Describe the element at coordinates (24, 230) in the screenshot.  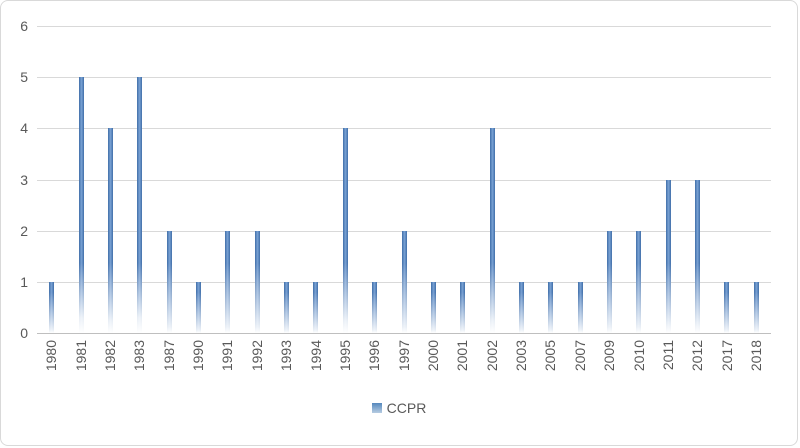
I see `y-tick-label-2: 2` at that location.